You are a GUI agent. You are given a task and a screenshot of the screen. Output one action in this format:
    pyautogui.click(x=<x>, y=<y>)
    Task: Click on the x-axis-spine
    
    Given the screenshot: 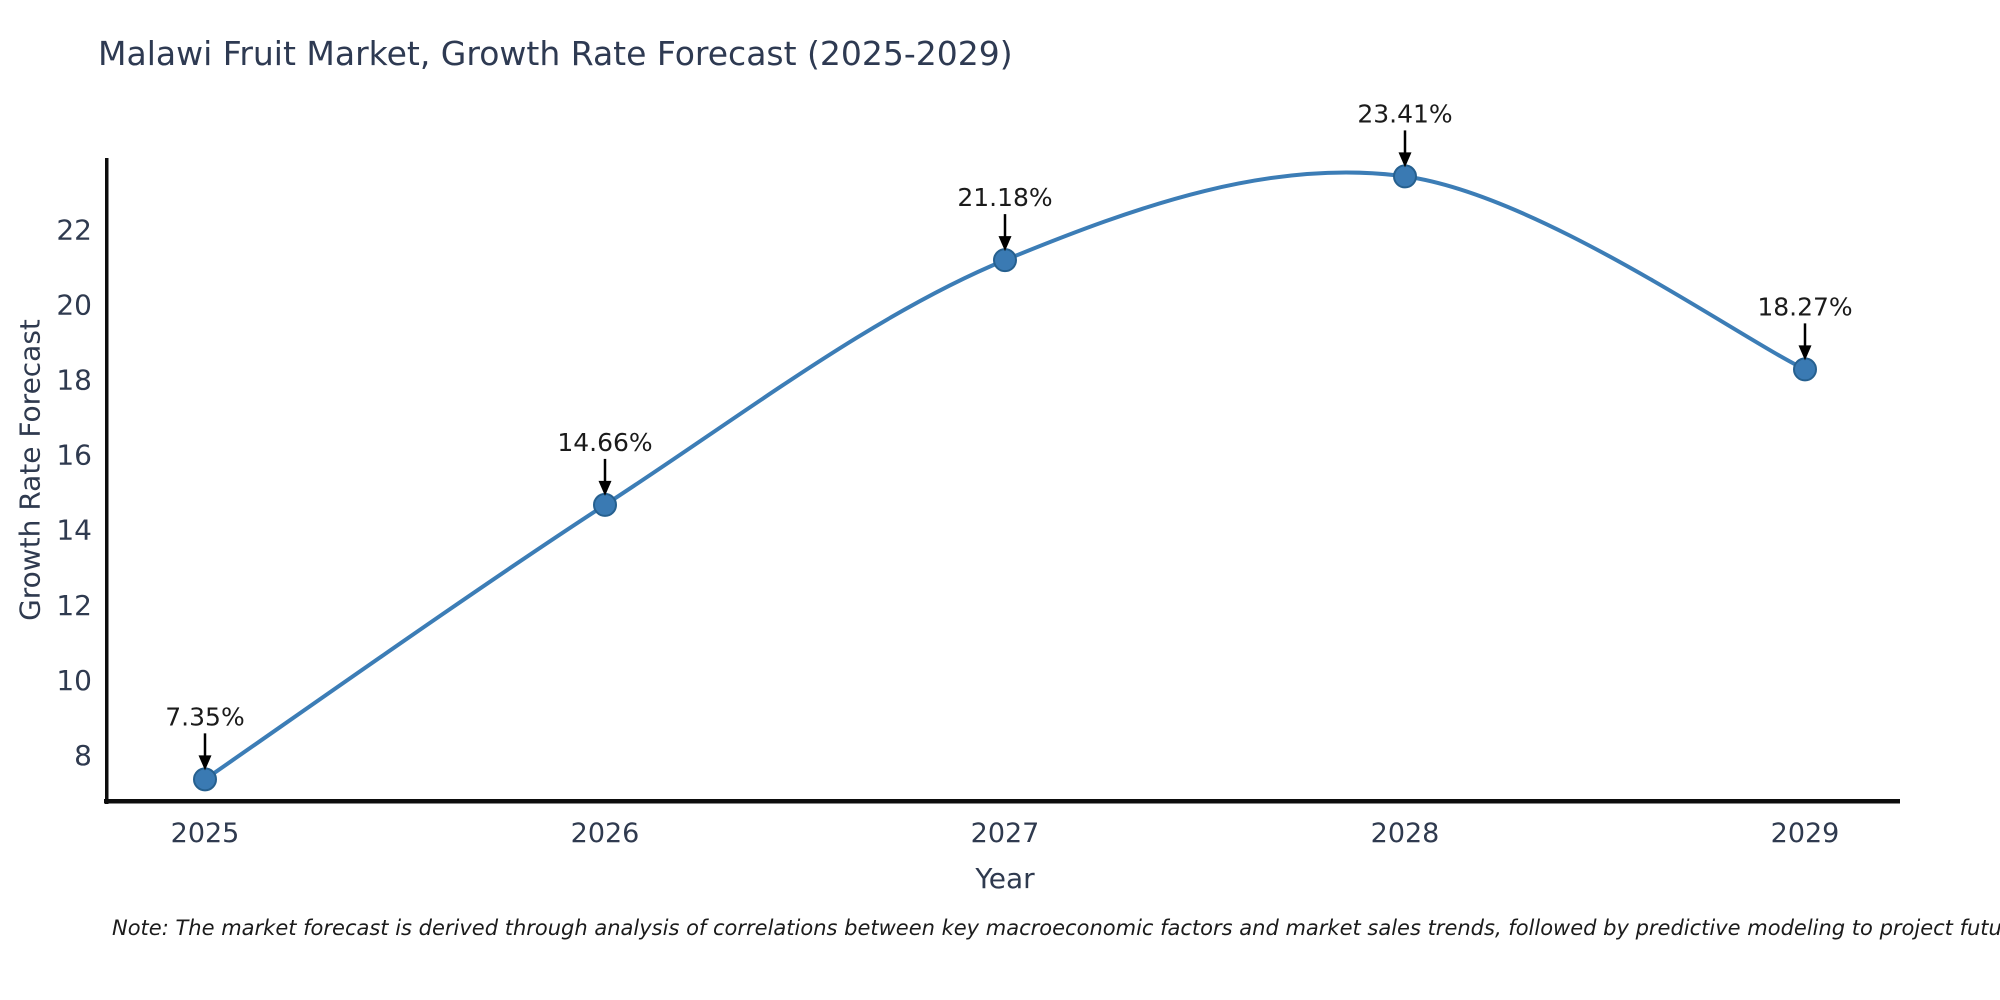 What is the action you would take?
    pyautogui.click(x=1002, y=801)
    